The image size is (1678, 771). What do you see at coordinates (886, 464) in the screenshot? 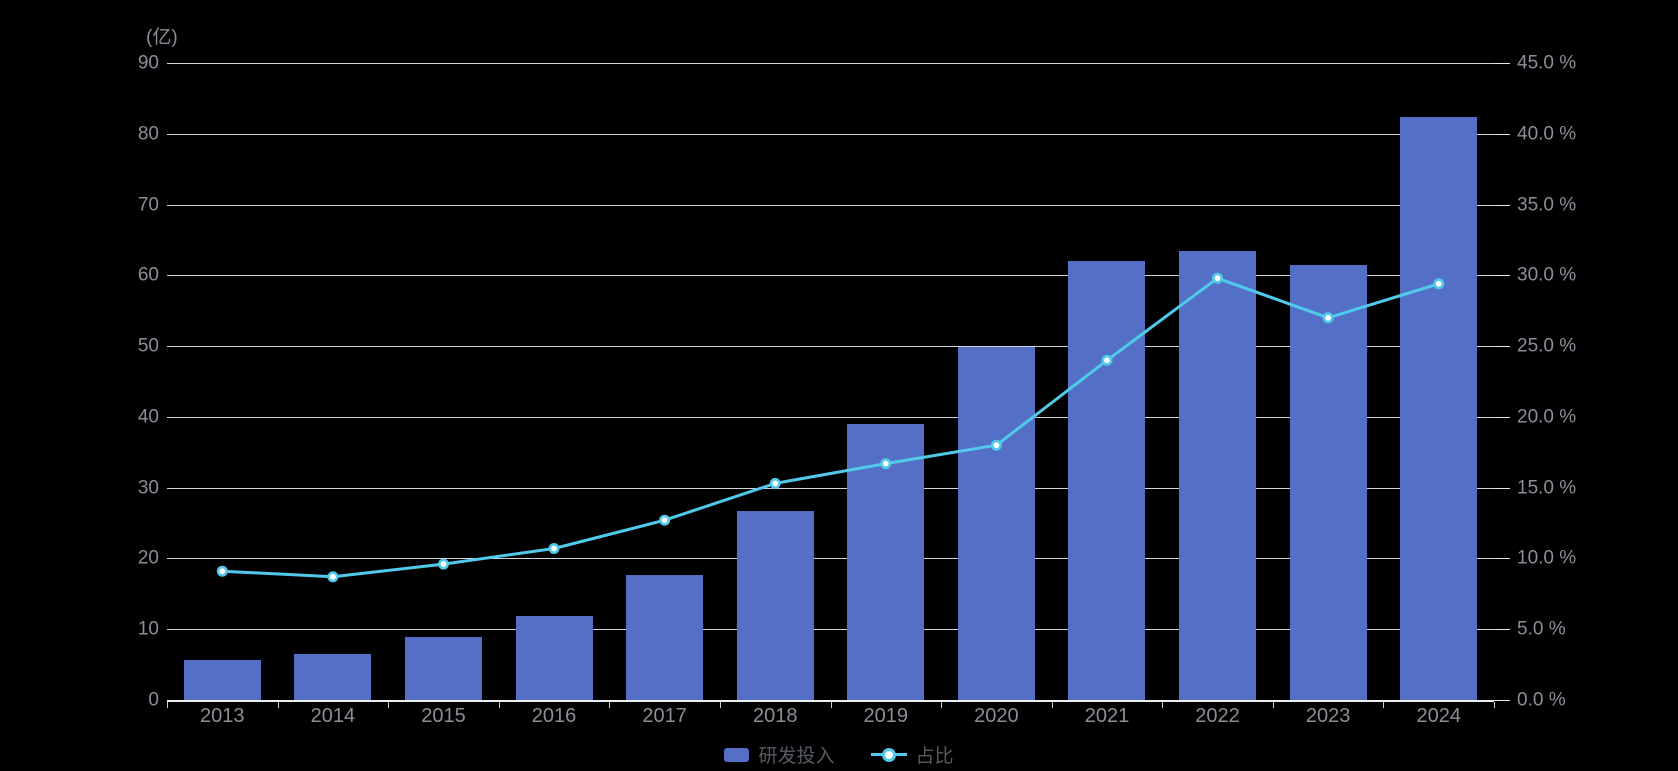
I see `line-point-2019` at bounding box center [886, 464].